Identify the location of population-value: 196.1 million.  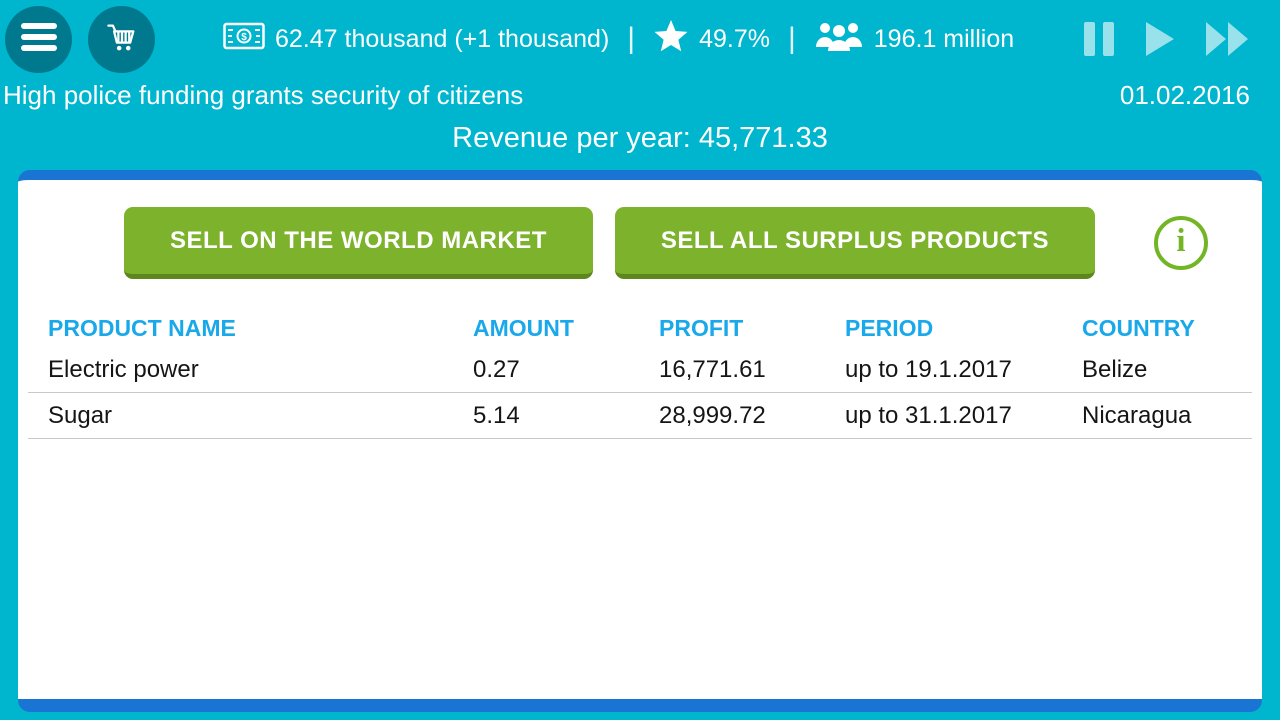
(944, 38).